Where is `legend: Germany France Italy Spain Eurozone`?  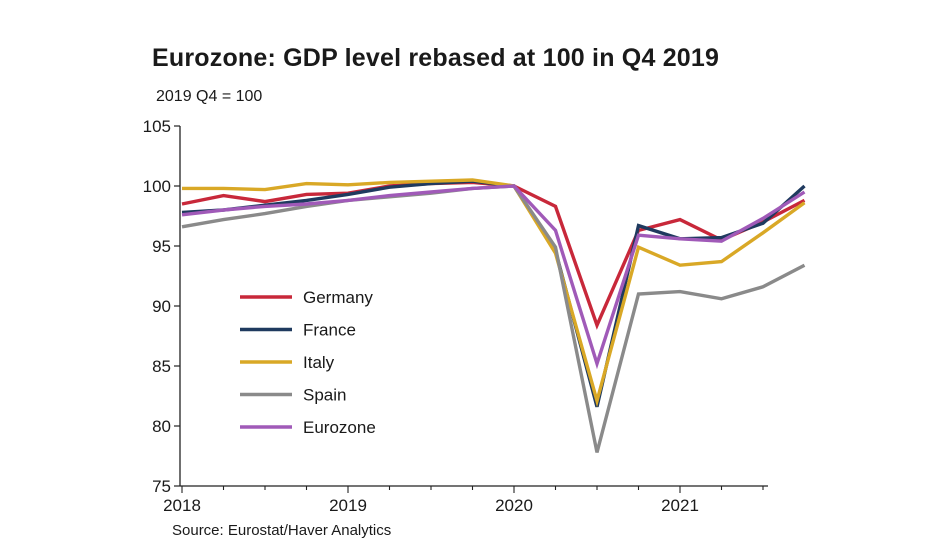
legend: Germany France Italy Spain Eurozone is located at coordinates (308, 362).